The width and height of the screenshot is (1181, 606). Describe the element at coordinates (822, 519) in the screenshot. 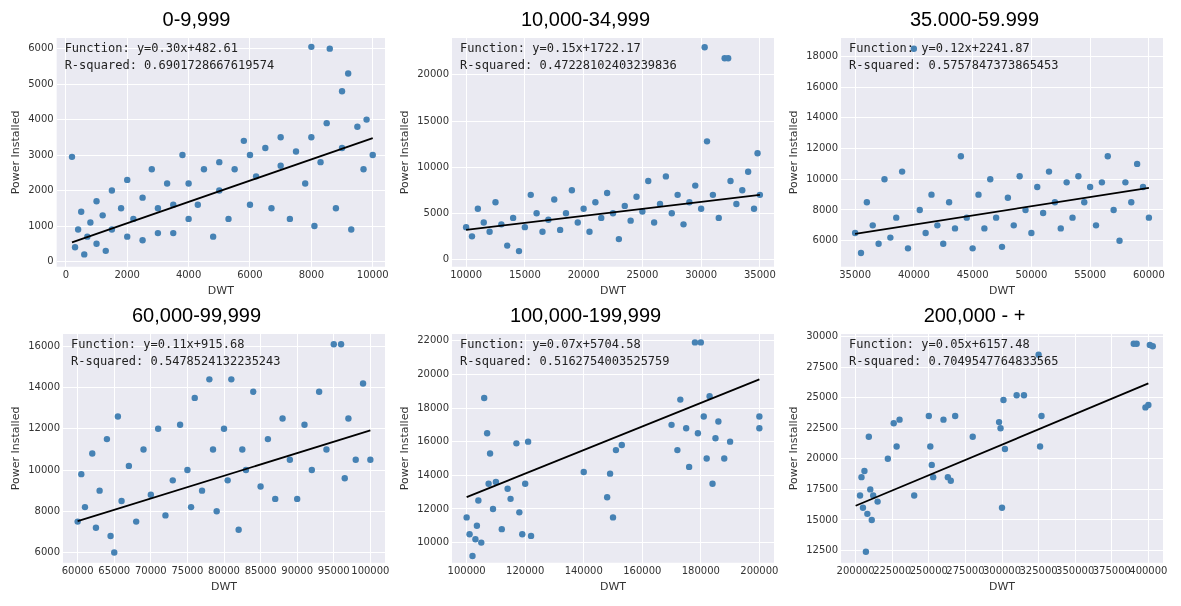

I see `y-tick-label: 15000` at that location.